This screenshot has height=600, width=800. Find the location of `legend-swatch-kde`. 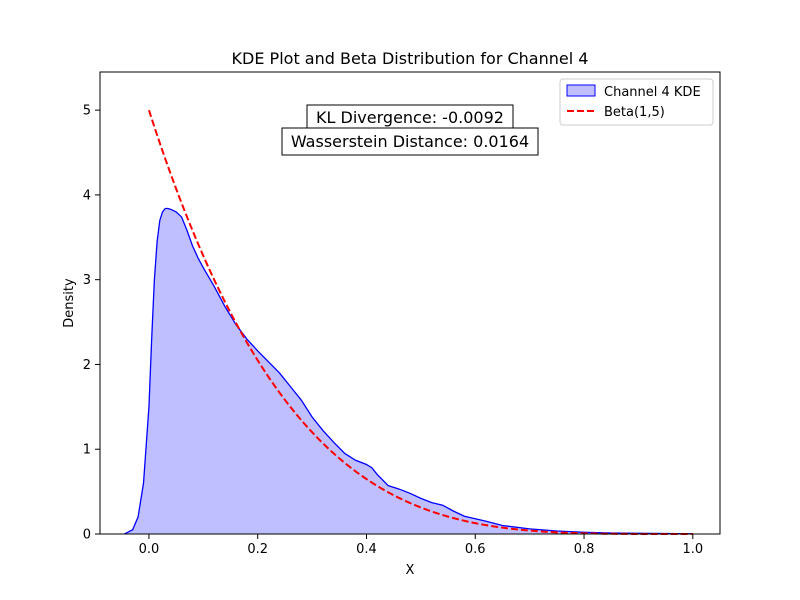

legend-swatch-kde is located at coordinates (581, 90).